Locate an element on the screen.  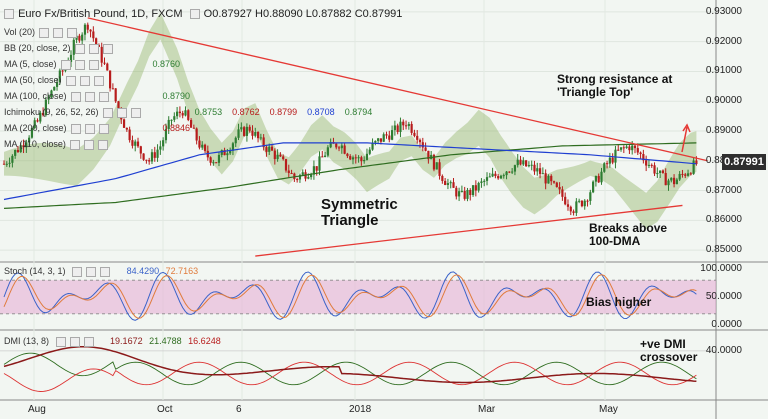
stoch-settings-icon is located at coordinates (91, 271).